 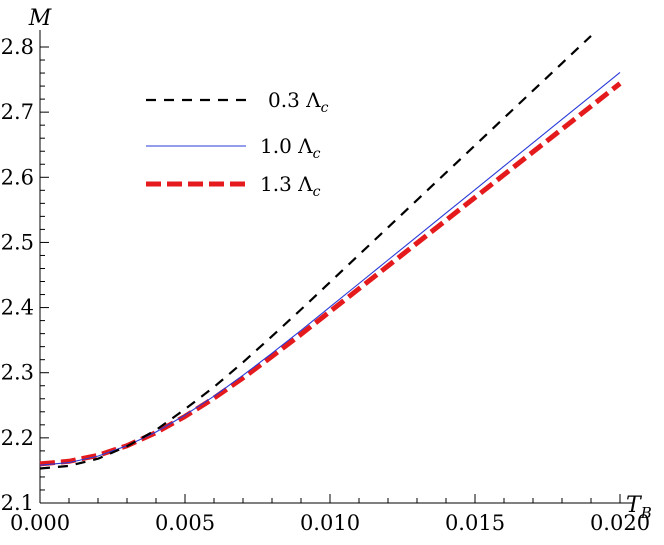 I want to click on y-tick-label: 2.7, so click(x=17, y=112).